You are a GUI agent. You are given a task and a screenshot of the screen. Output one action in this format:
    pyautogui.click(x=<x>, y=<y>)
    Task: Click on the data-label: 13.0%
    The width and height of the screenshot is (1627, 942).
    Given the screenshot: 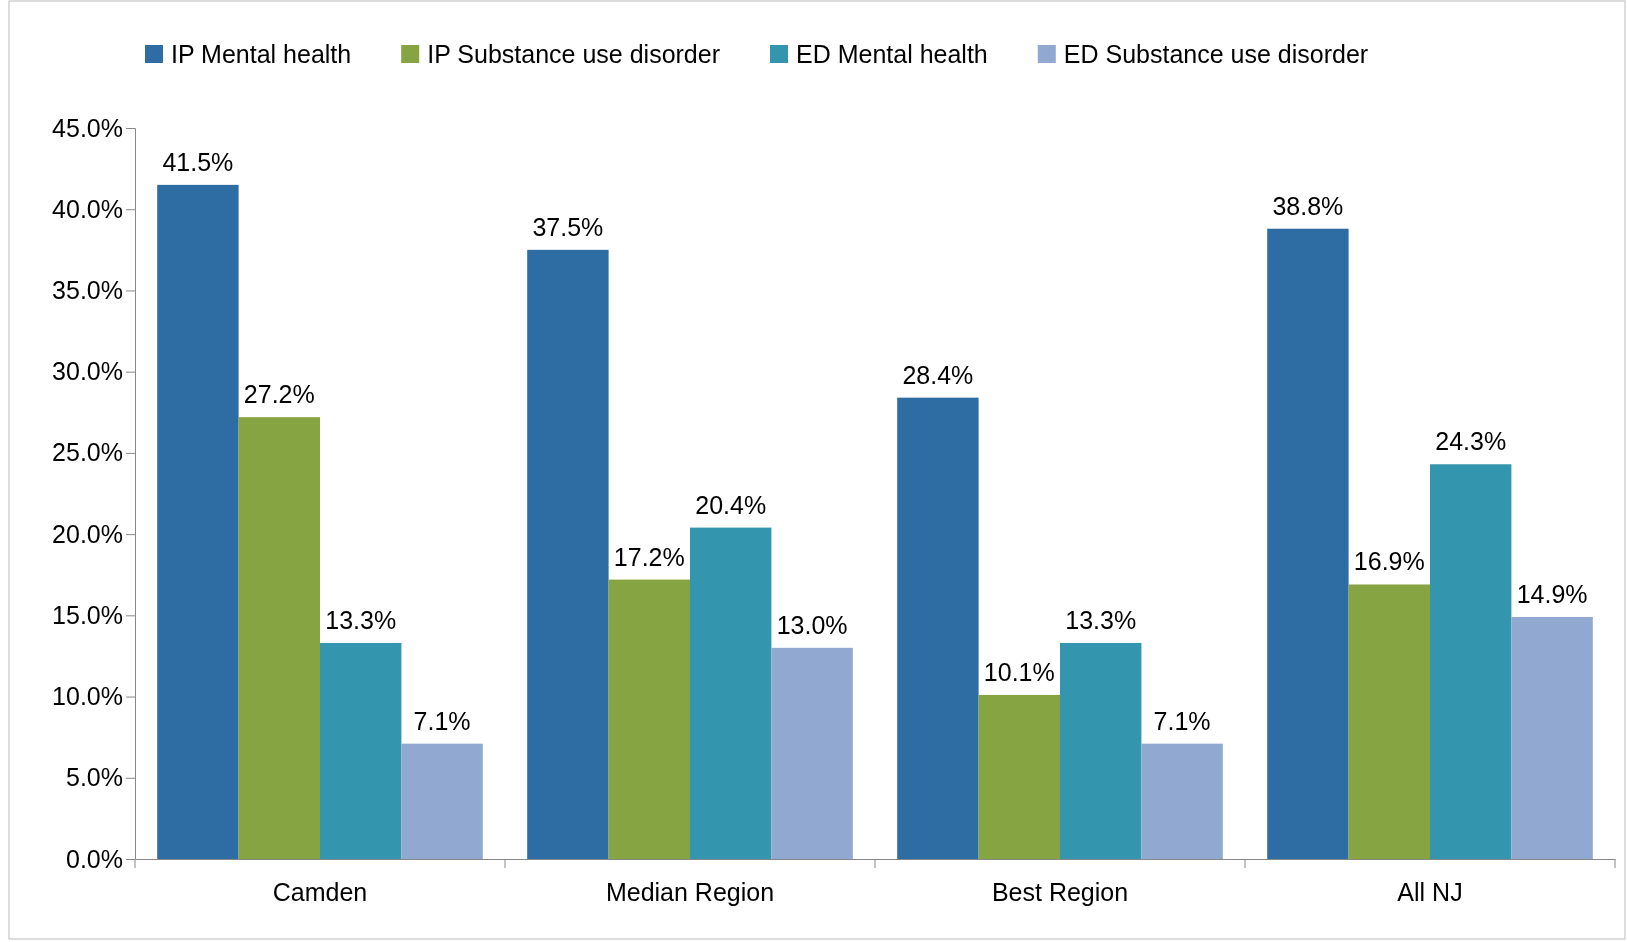 What is the action you would take?
    pyautogui.click(x=812, y=624)
    